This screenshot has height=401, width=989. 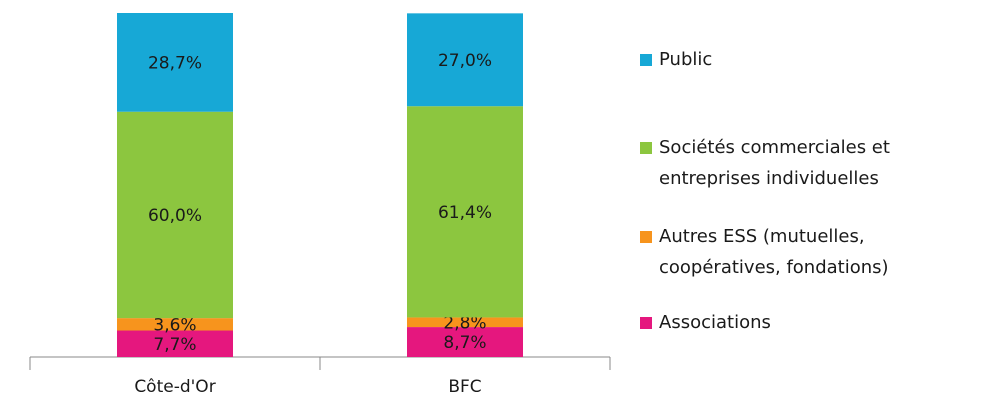 I want to click on data-label: 8,7%, so click(x=464, y=343).